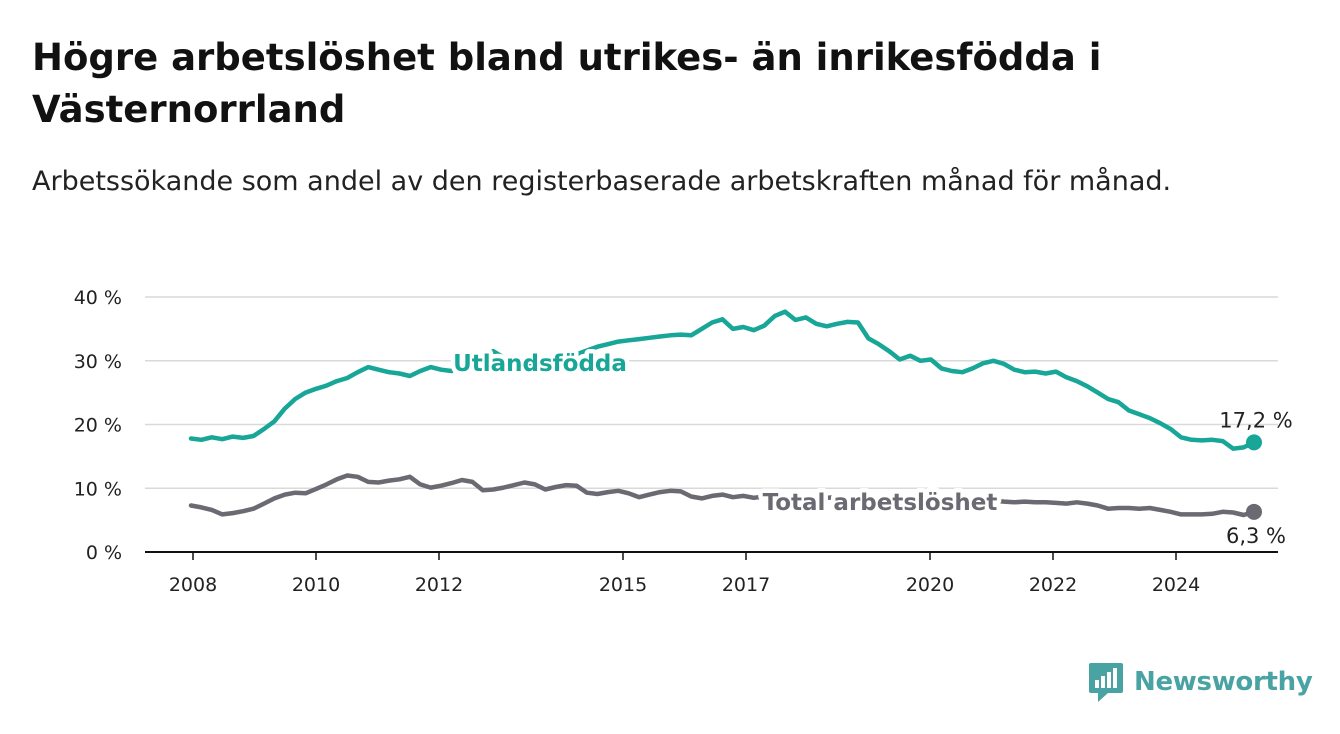 The height and width of the screenshot is (734, 1340). What do you see at coordinates (439, 585) in the screenshot?
I see `x-tick-label: 2012` at bounding box center [439, 585].